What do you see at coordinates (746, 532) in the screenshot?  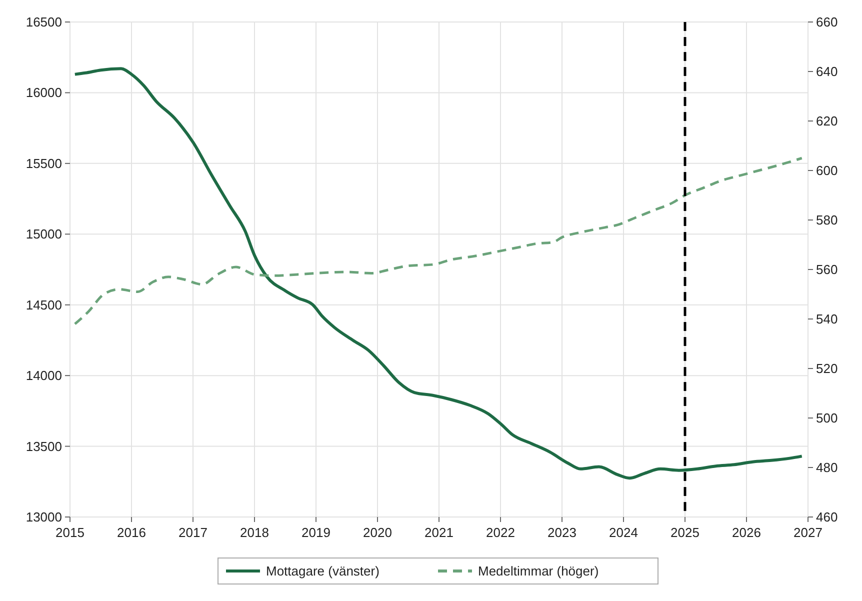 I see `x-tick-label: 2026` at bounding box center [746, 532].